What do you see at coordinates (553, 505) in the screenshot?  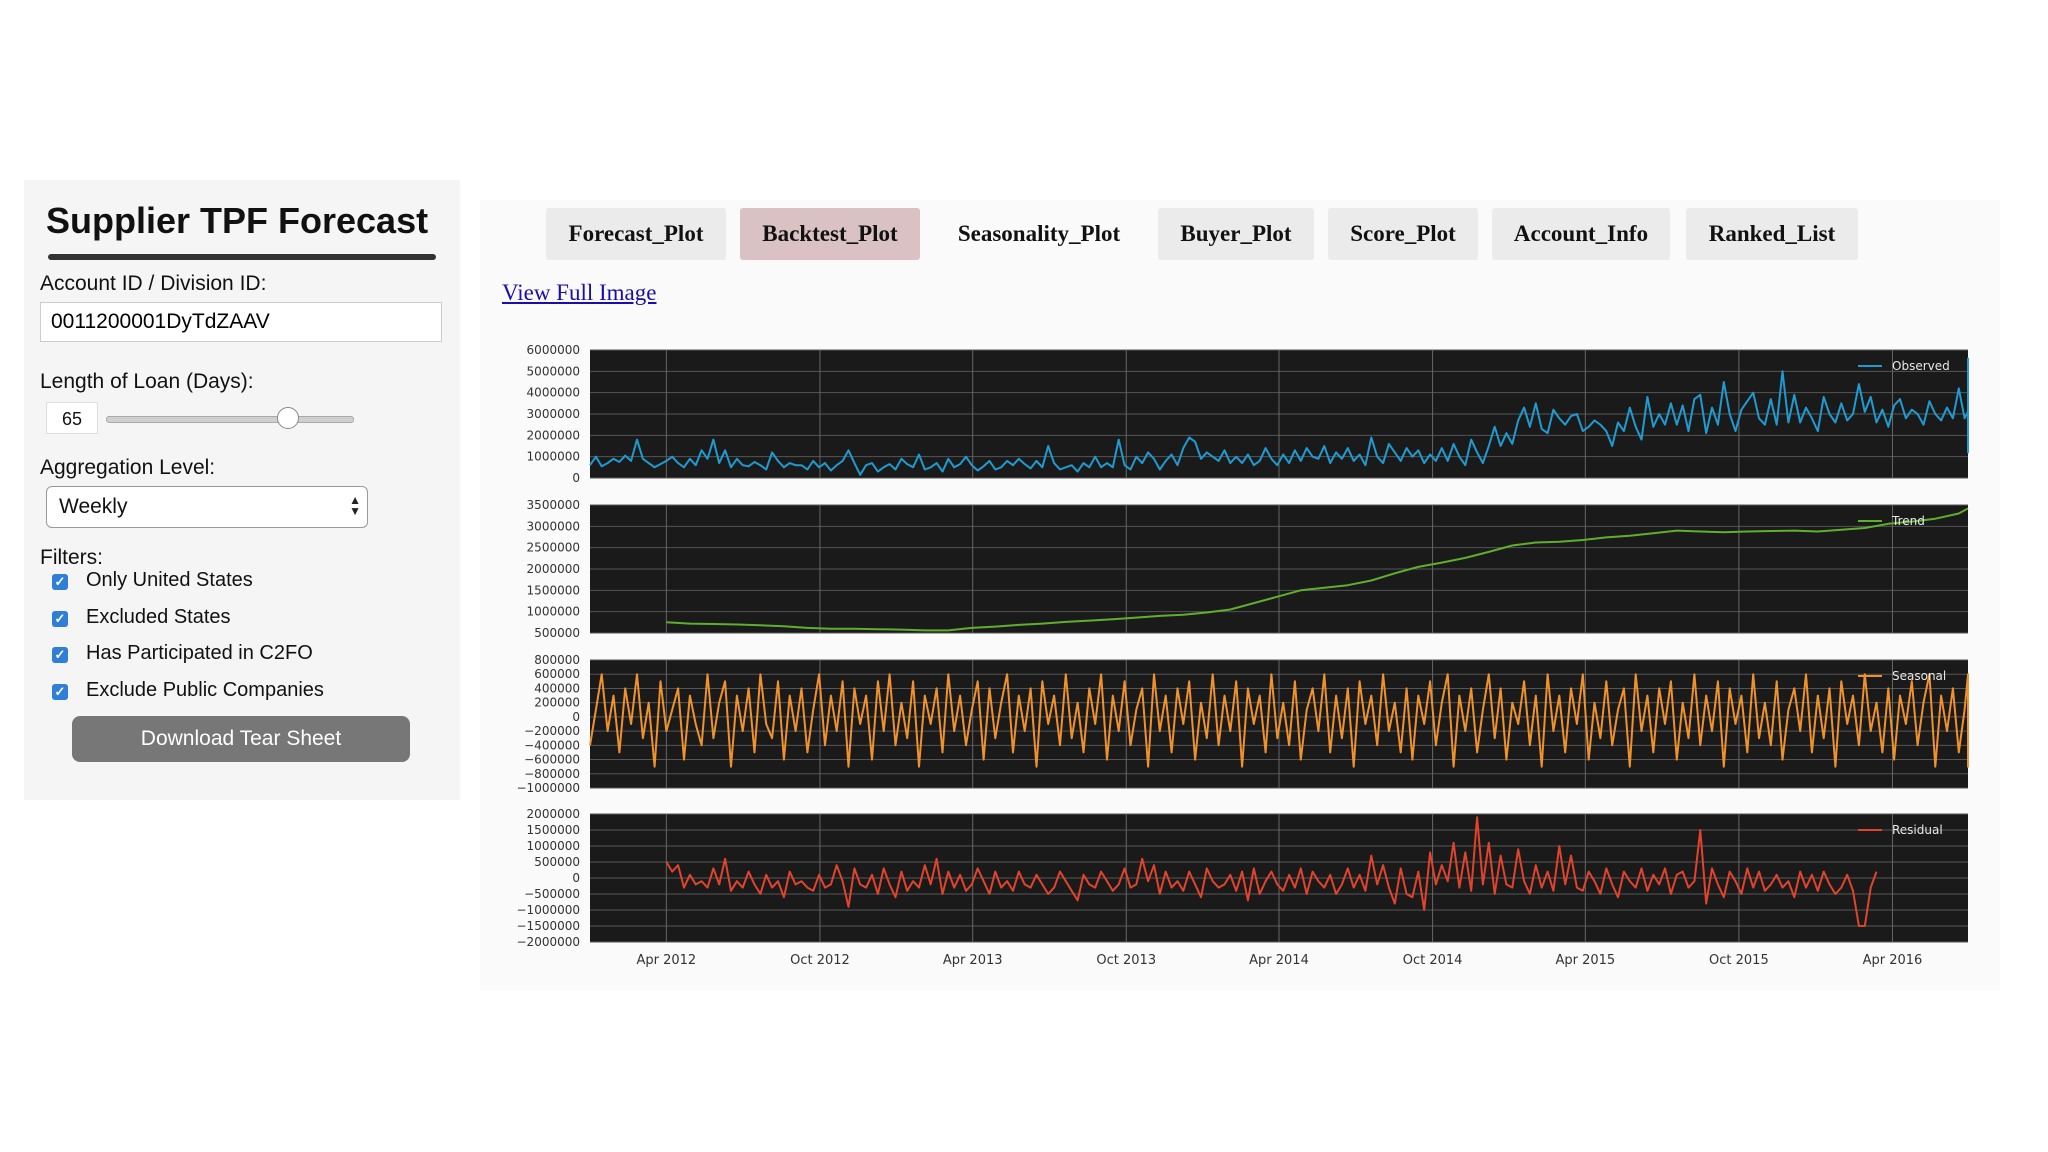 I see `y-tick-label: 3500000` at bounding box center [553, 505].